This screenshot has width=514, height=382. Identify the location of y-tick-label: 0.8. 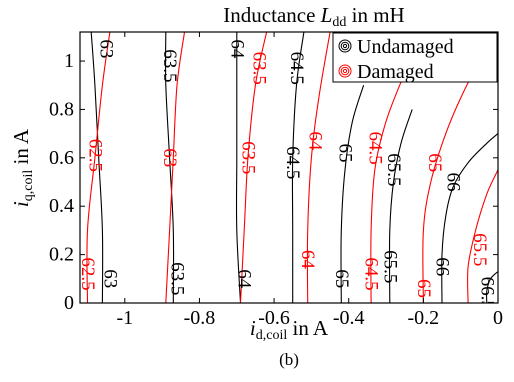
(61, 109).